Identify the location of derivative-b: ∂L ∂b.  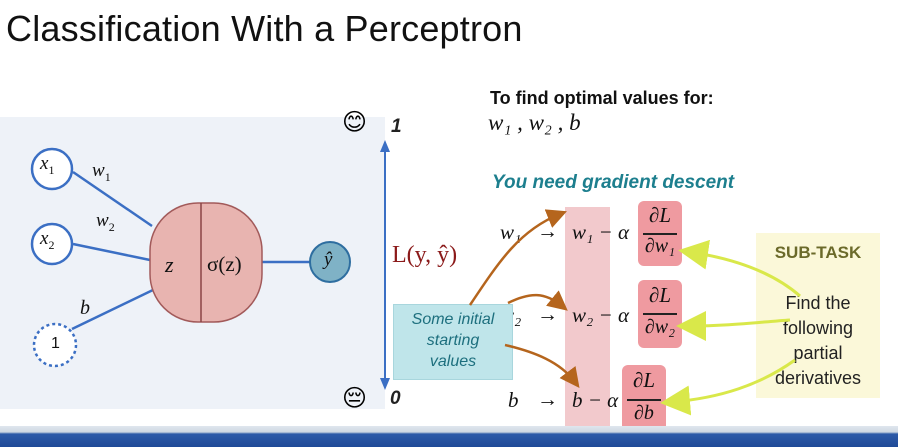
(644, 399).